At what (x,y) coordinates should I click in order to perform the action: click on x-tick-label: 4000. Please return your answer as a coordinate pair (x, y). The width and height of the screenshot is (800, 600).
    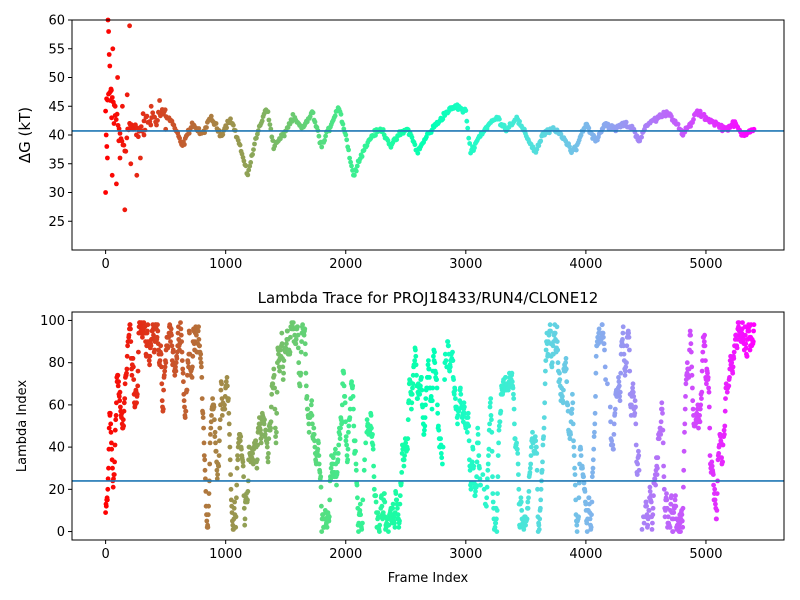
    Looking at the image, I should click on (585, 264).